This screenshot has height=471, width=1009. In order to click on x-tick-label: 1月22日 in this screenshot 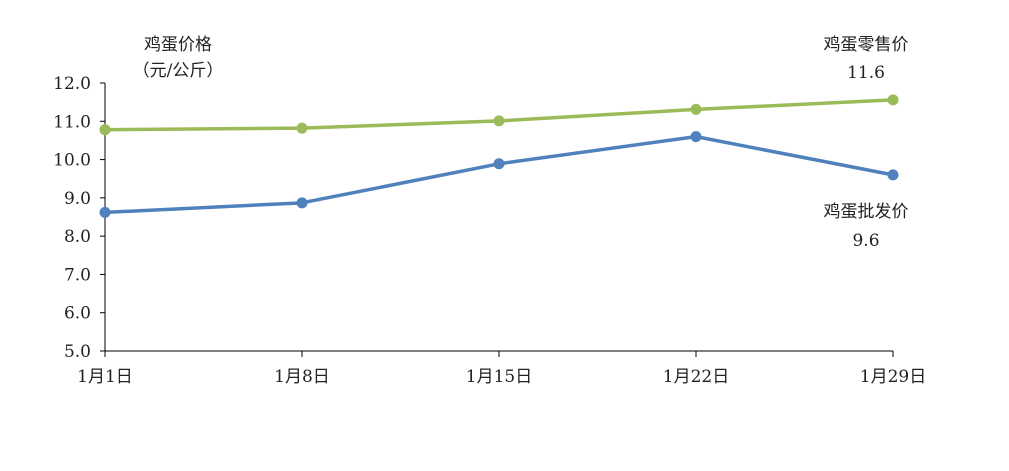, I will do `click(696, 377)`.